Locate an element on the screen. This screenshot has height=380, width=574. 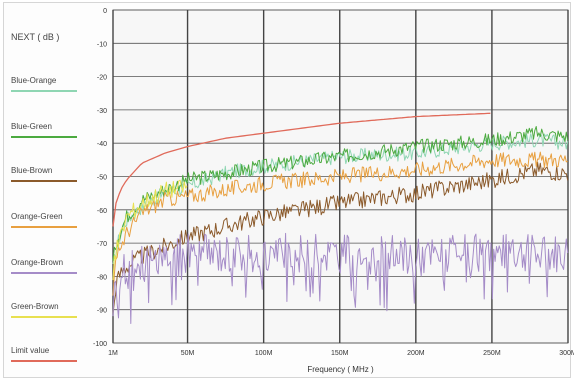
y-tick-label: -10 is located at coordinates (102, 44).